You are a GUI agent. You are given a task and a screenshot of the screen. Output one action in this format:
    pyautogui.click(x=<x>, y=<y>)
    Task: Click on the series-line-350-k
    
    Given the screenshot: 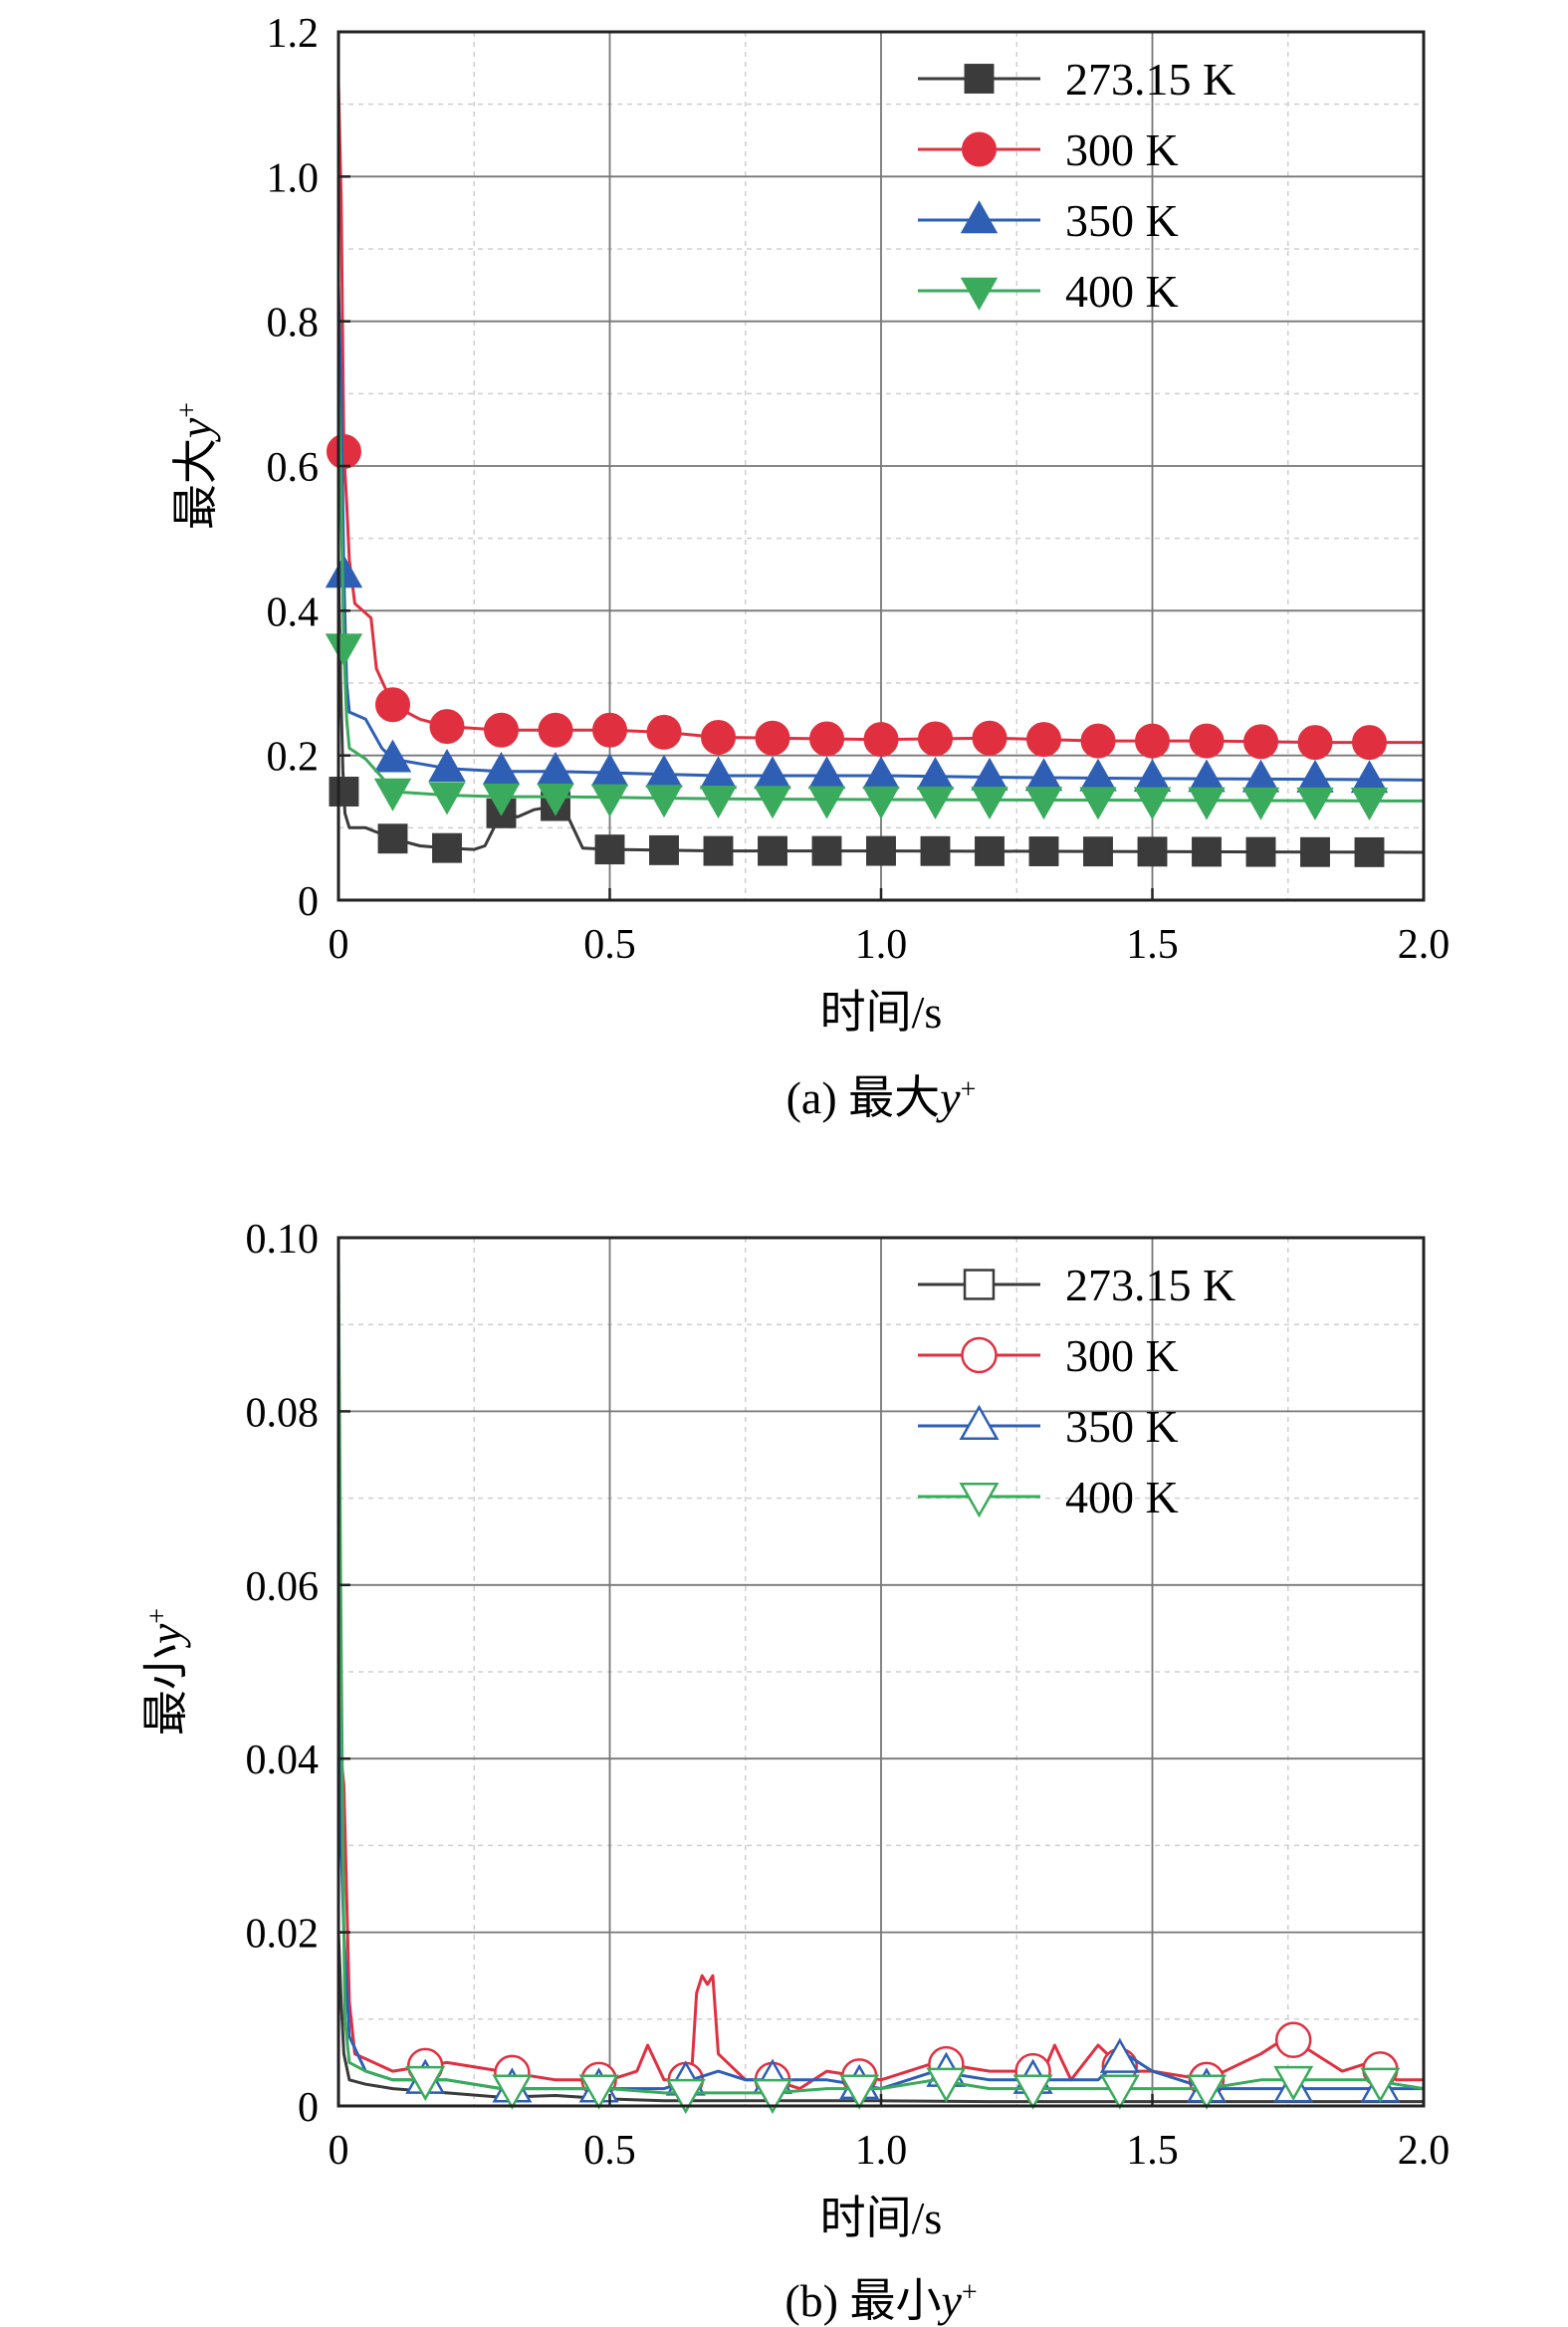 What is the action you would take?
    pyautogui.click(x=881, y=533)
    